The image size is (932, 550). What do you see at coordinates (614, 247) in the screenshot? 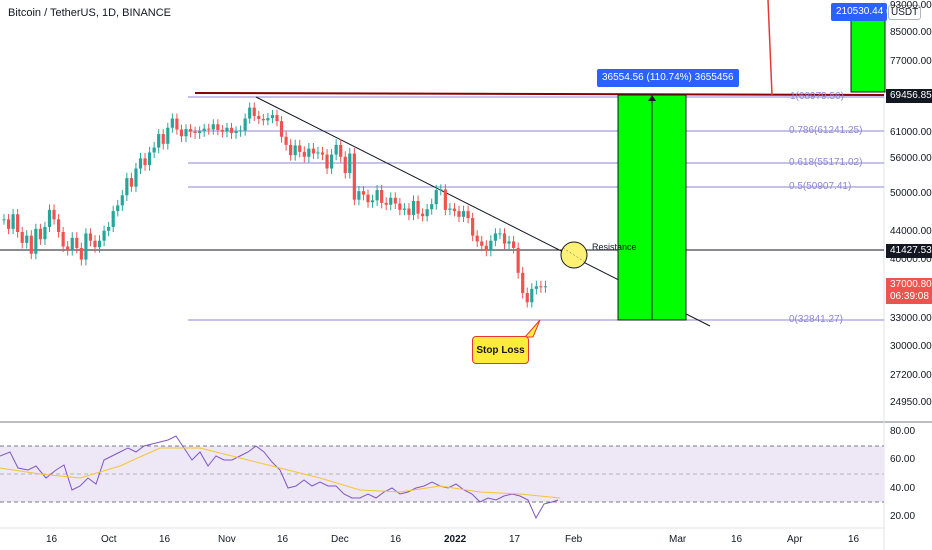
I see `resistance-label: Resistance` at bounding box center [614, 247].